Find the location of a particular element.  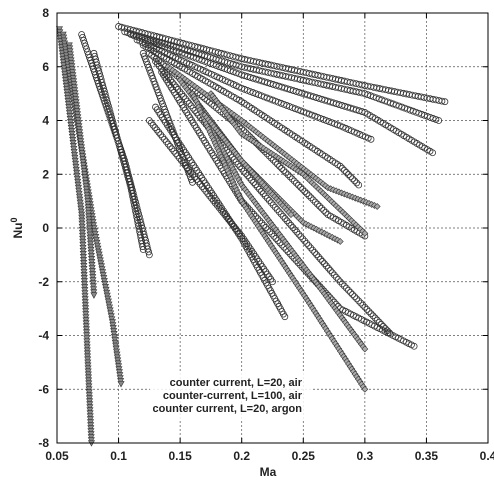

x-tick-label: 0.4 is located at coordinates (487, 456).